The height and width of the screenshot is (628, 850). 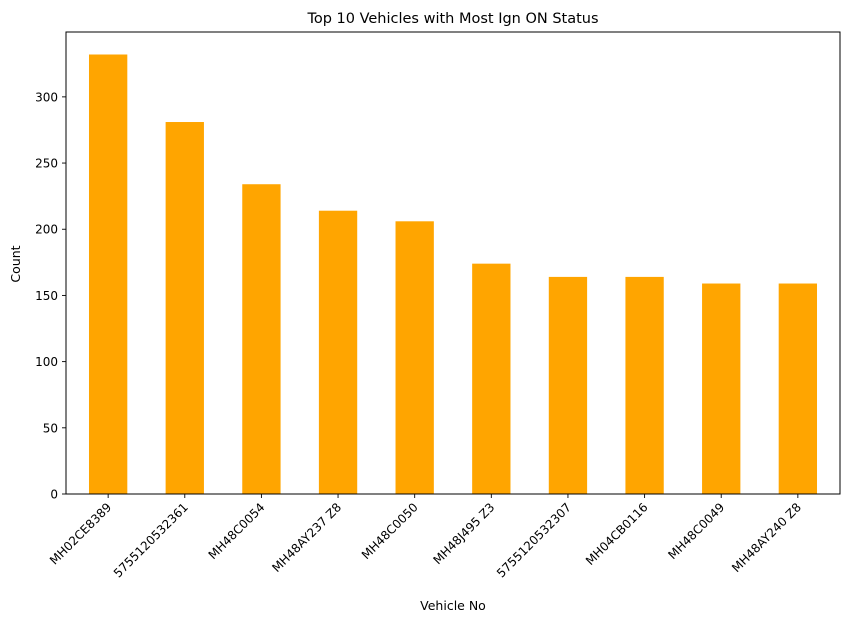 What do you see at coordinates (452, 19) in the screenshot?
I see `chart-title: Top 10 Vehicles with Most Ign ON Status` at bounding box center [452, 19].